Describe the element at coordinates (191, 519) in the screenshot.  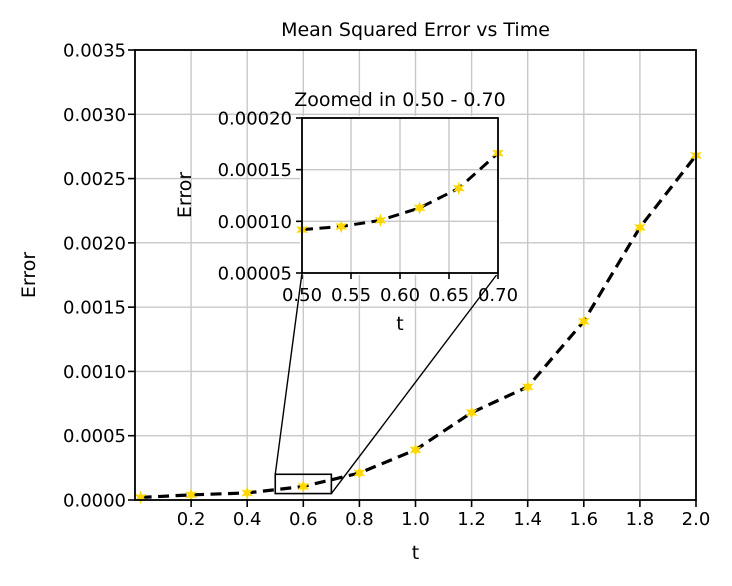
I see `x-tick-label: 0.2` at that location.